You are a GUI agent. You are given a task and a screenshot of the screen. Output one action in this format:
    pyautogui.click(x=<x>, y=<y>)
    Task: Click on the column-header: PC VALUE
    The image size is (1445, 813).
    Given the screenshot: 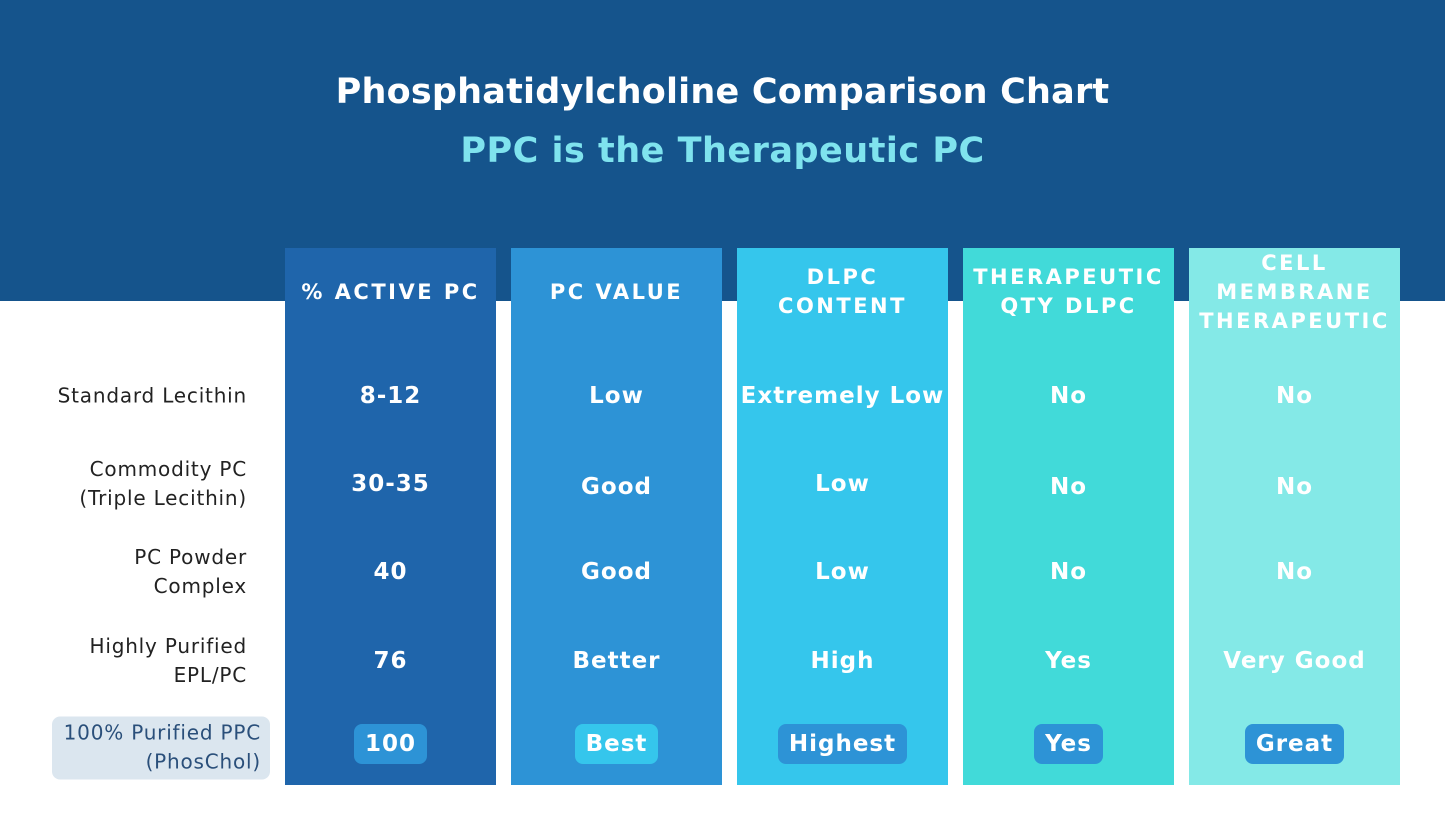 What is the action you would take?
    pyautogui.click(x=616, y=291)
    